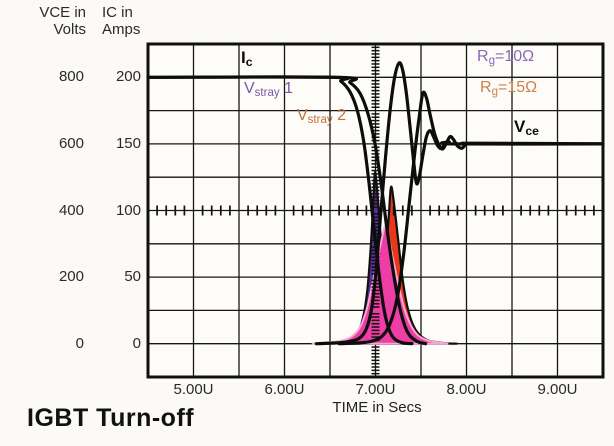  Describe the element at coordinates (117, 12) in the screenshot. I see `ic-axis-header-line1: IC in` at that location.